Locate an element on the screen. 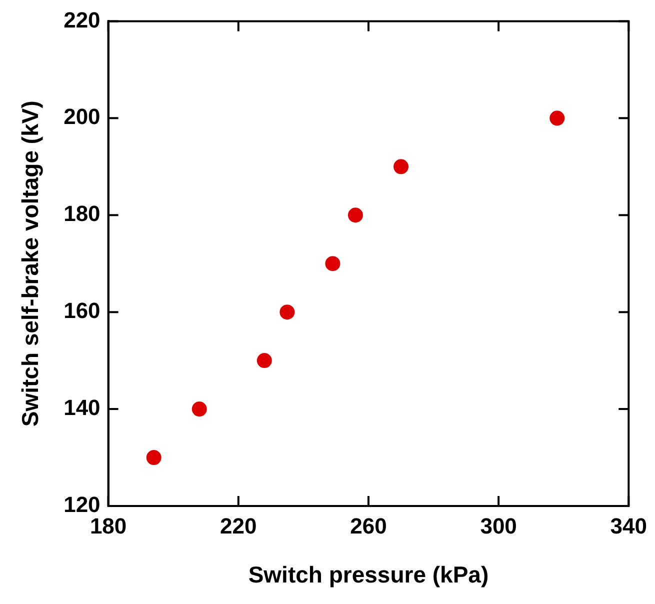  x-tick-label: 300 is located at coordinates (498, 525).